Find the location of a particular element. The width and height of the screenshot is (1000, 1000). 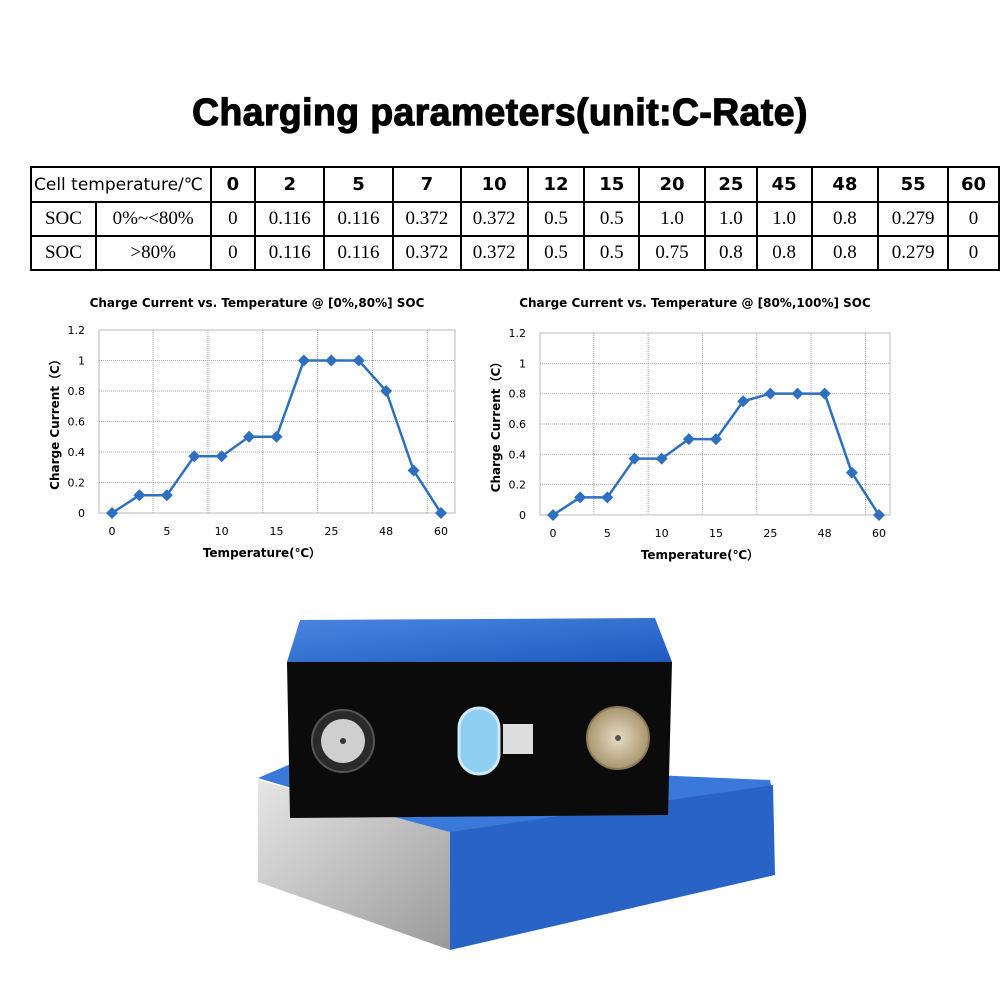

header-temp: 12 is located at coordinates (556, 184).